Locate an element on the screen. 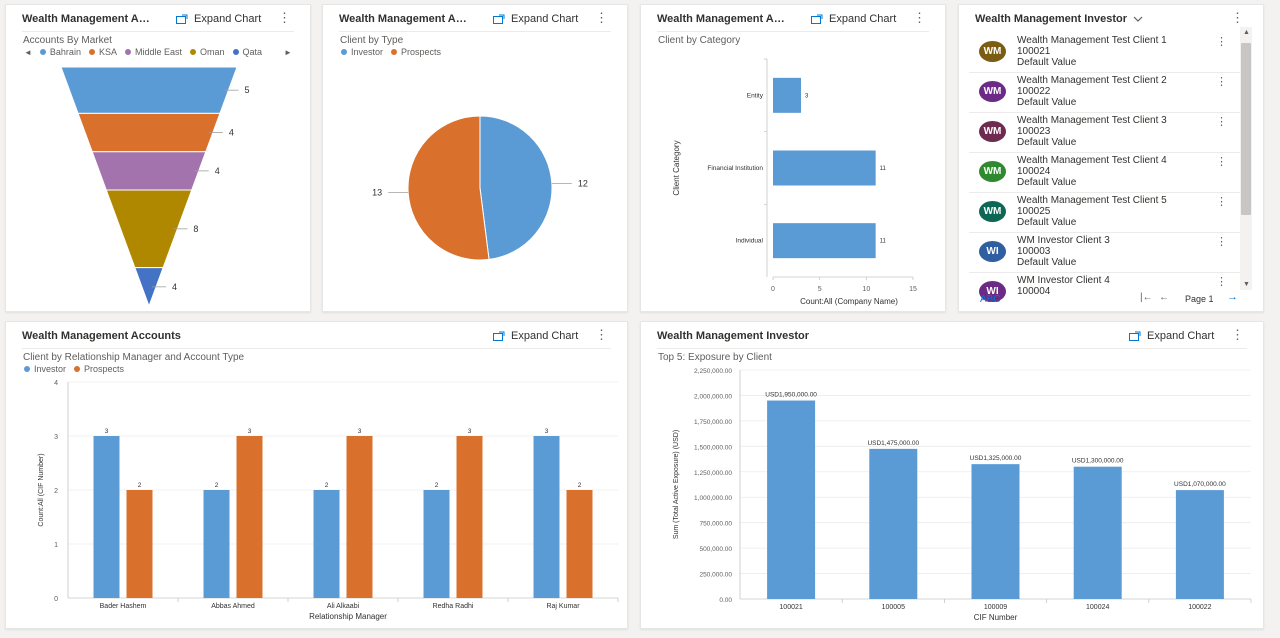 The image size is (1280, 638). x-tick-label: 5 is located at coordinates (820, 289).